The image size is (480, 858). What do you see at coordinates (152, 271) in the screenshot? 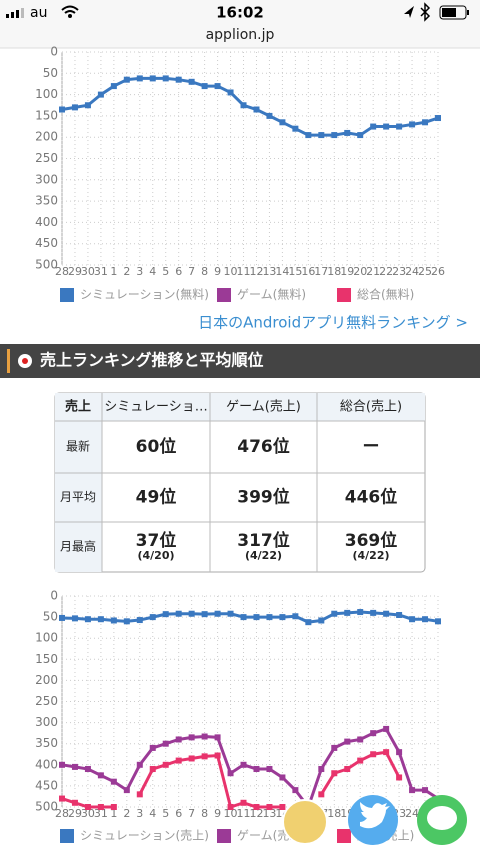
I see `x-tick-label: 4` at bounding box center [152, 271].